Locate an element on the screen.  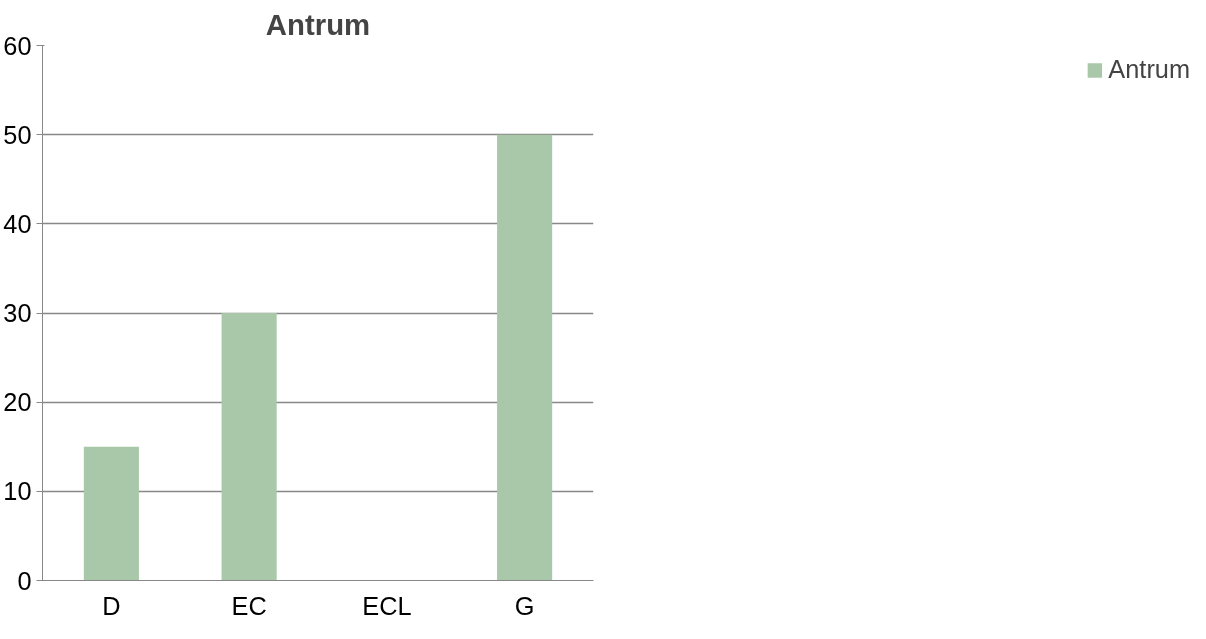
legend-label: Antrum is located at coordinates (1149, 69).